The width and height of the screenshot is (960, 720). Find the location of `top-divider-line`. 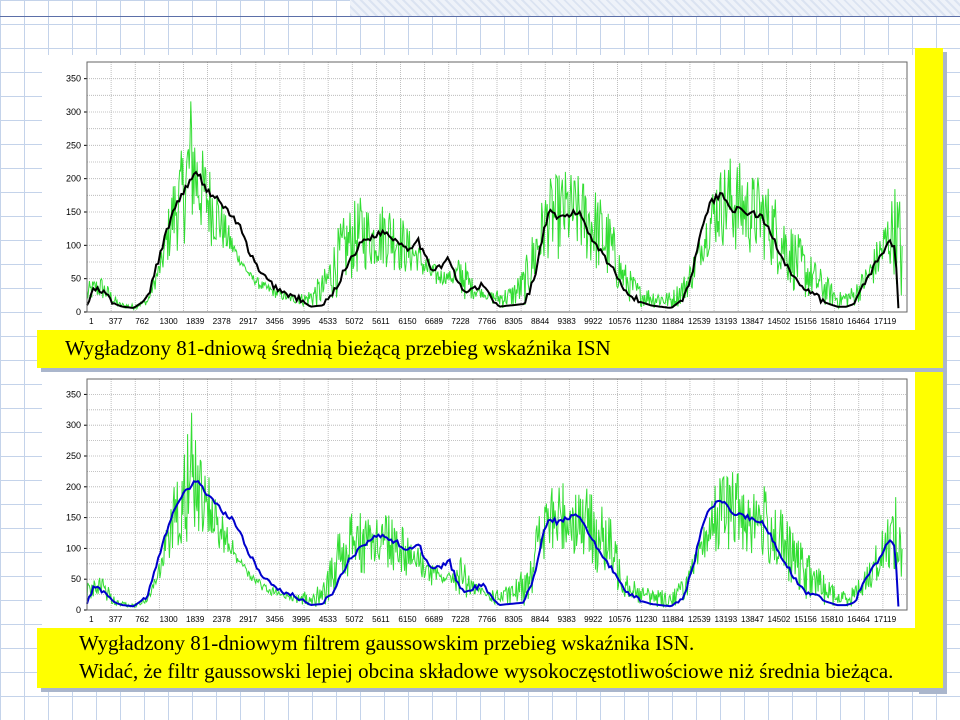

top-divider-line is located at coordinates (480, 16).